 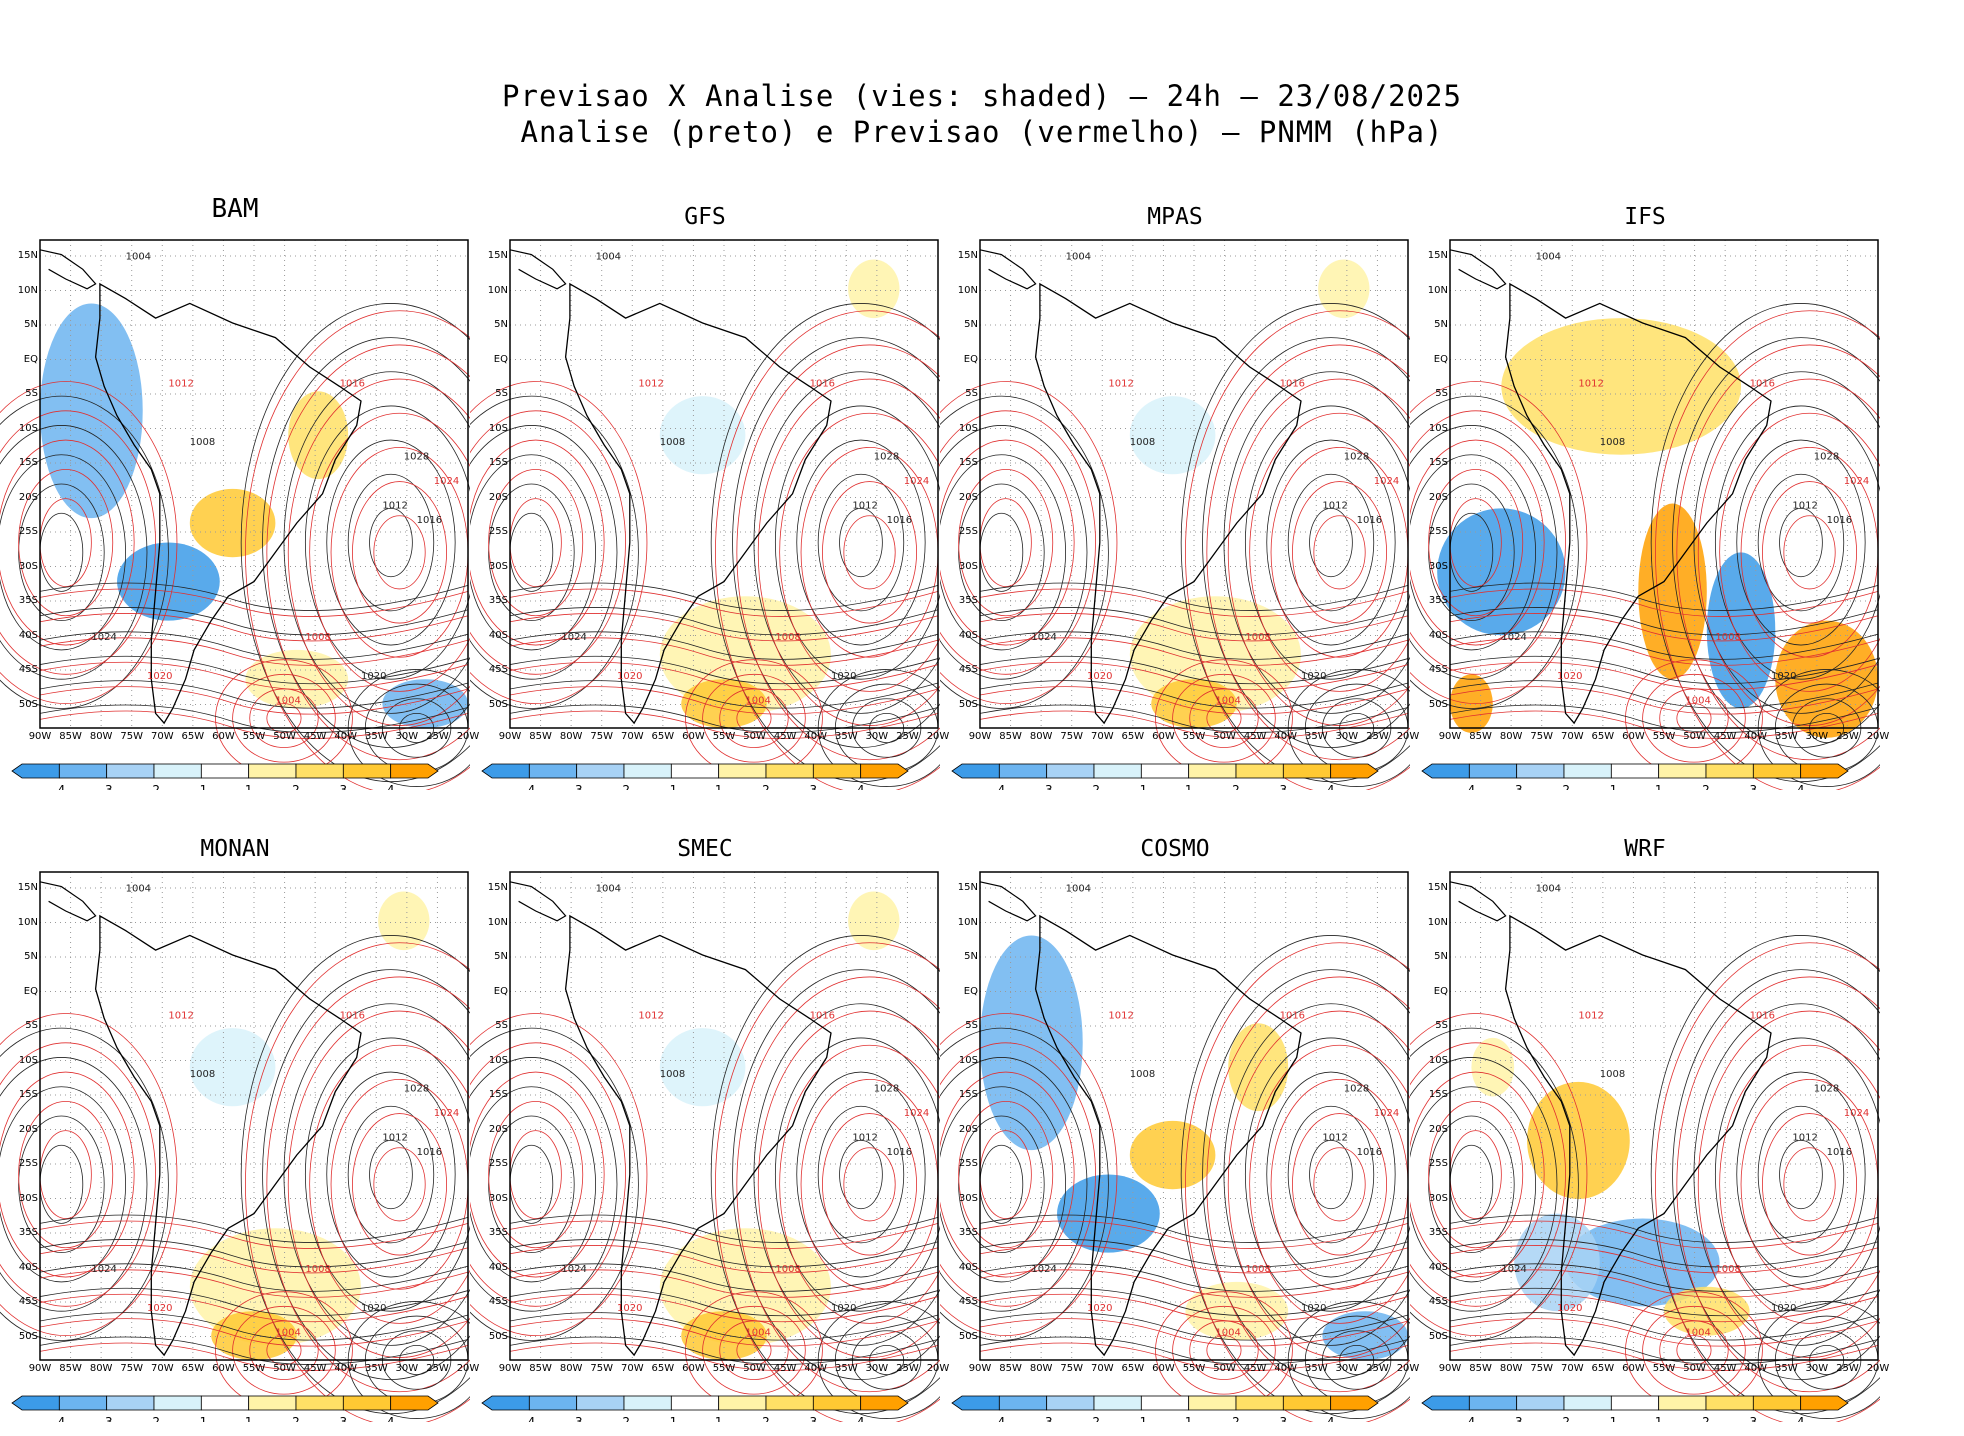 What do you see at coordinates (1572, 1368) in the screenshot?
I see `longitude-label: 70W` at bounding box center [1572, 1368].